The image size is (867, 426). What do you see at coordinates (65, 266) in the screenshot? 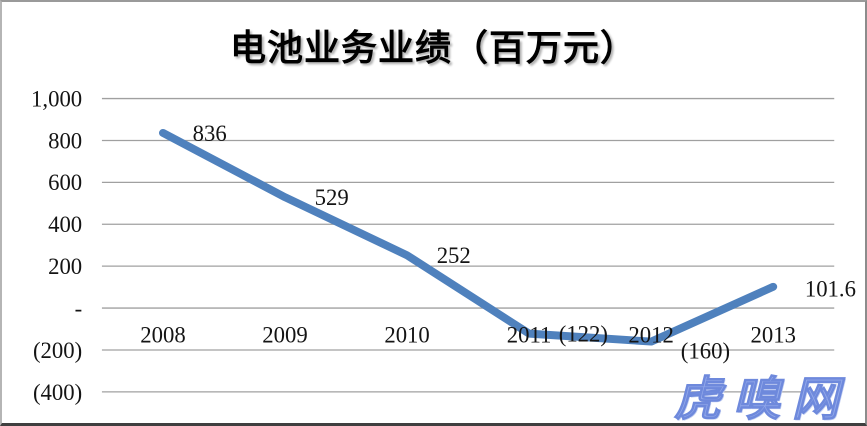
I see `y-axis-tick-label: 200` at bounding box center [65, 266].